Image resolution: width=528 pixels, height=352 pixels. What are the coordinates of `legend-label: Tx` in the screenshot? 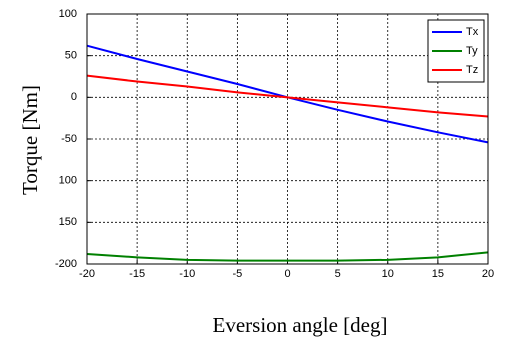 It's located at (472, 32).